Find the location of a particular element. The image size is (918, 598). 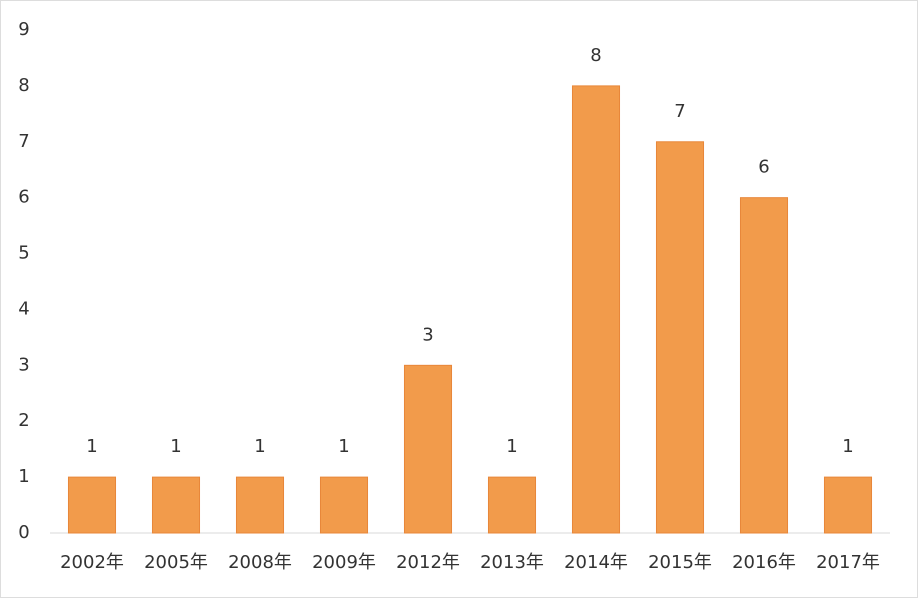

y-tick-label: 2 is located at coordinates (23, 420).